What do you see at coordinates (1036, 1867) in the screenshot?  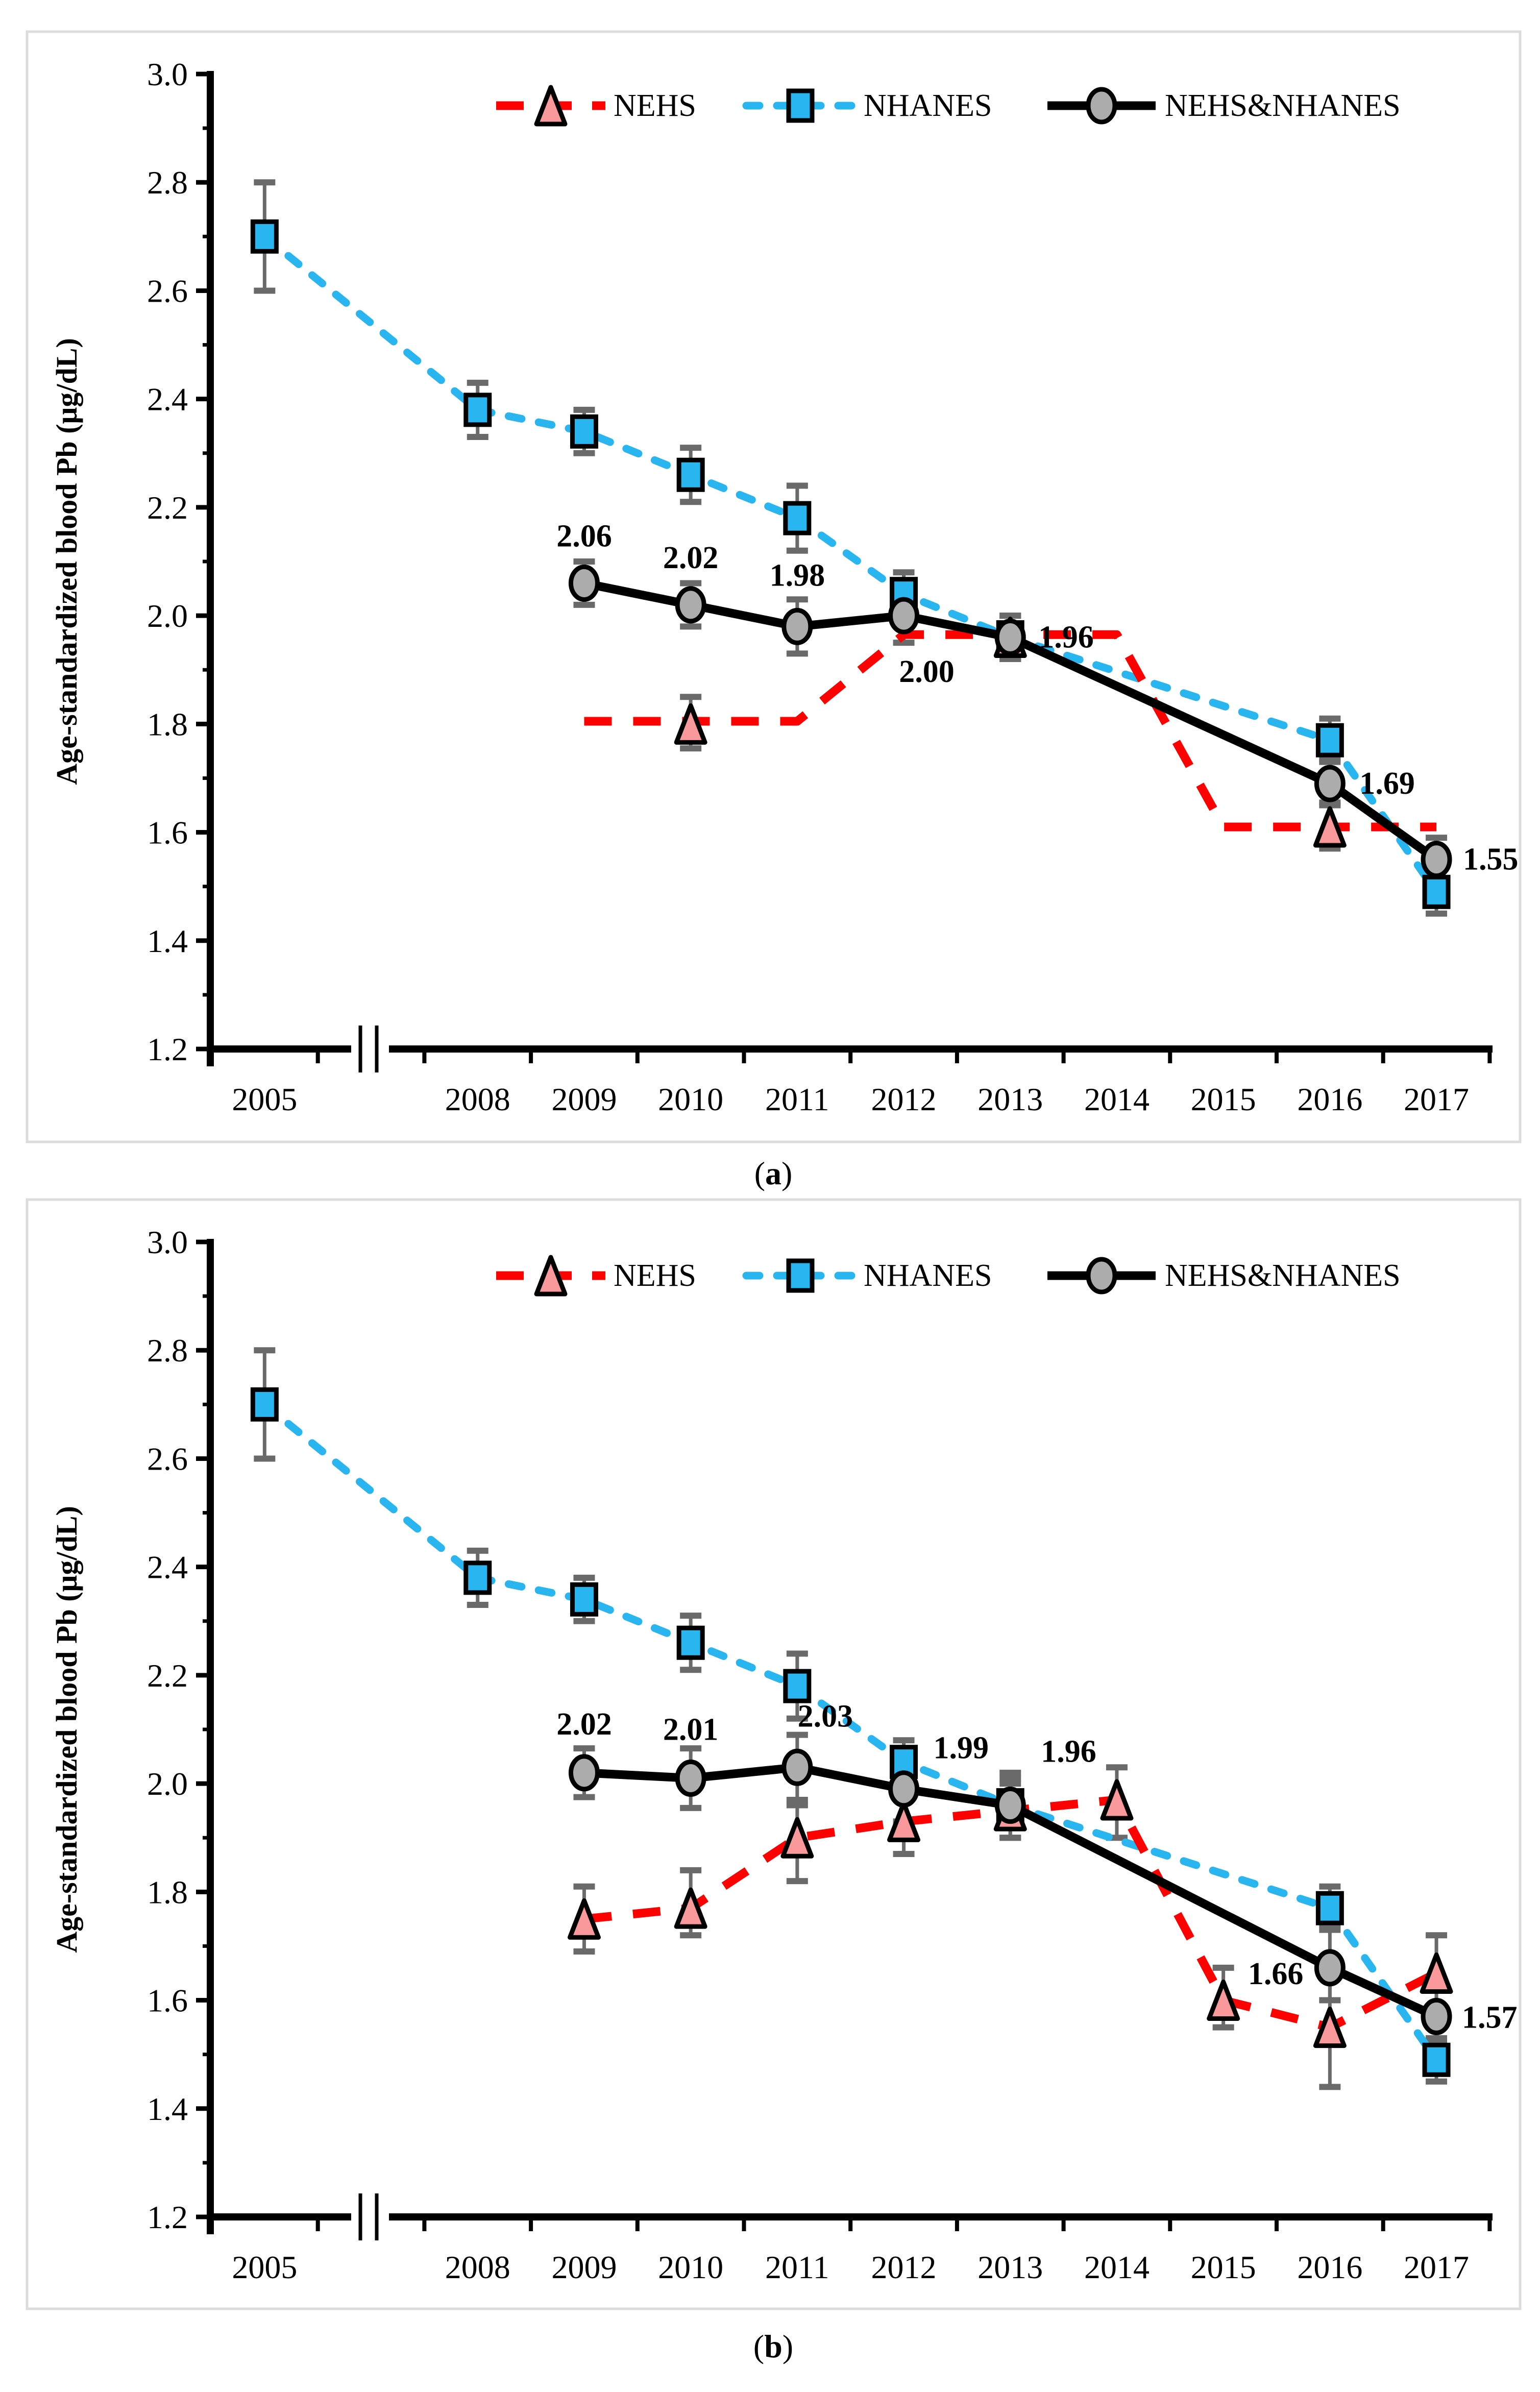 I see `point-labels: 2.02 2.01 2.03 1.99 1.96 1.66 1.57` at bounding box center [1036, 1867].